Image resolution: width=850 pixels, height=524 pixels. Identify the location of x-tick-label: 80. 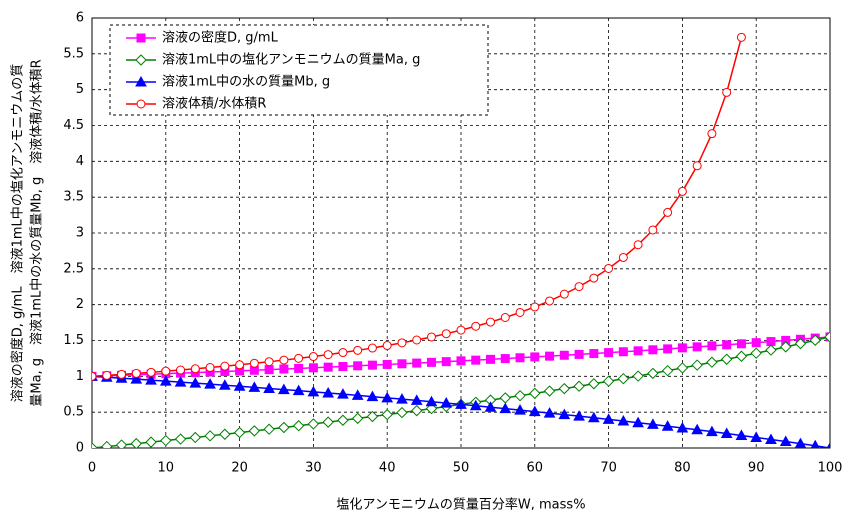
(682, 468).